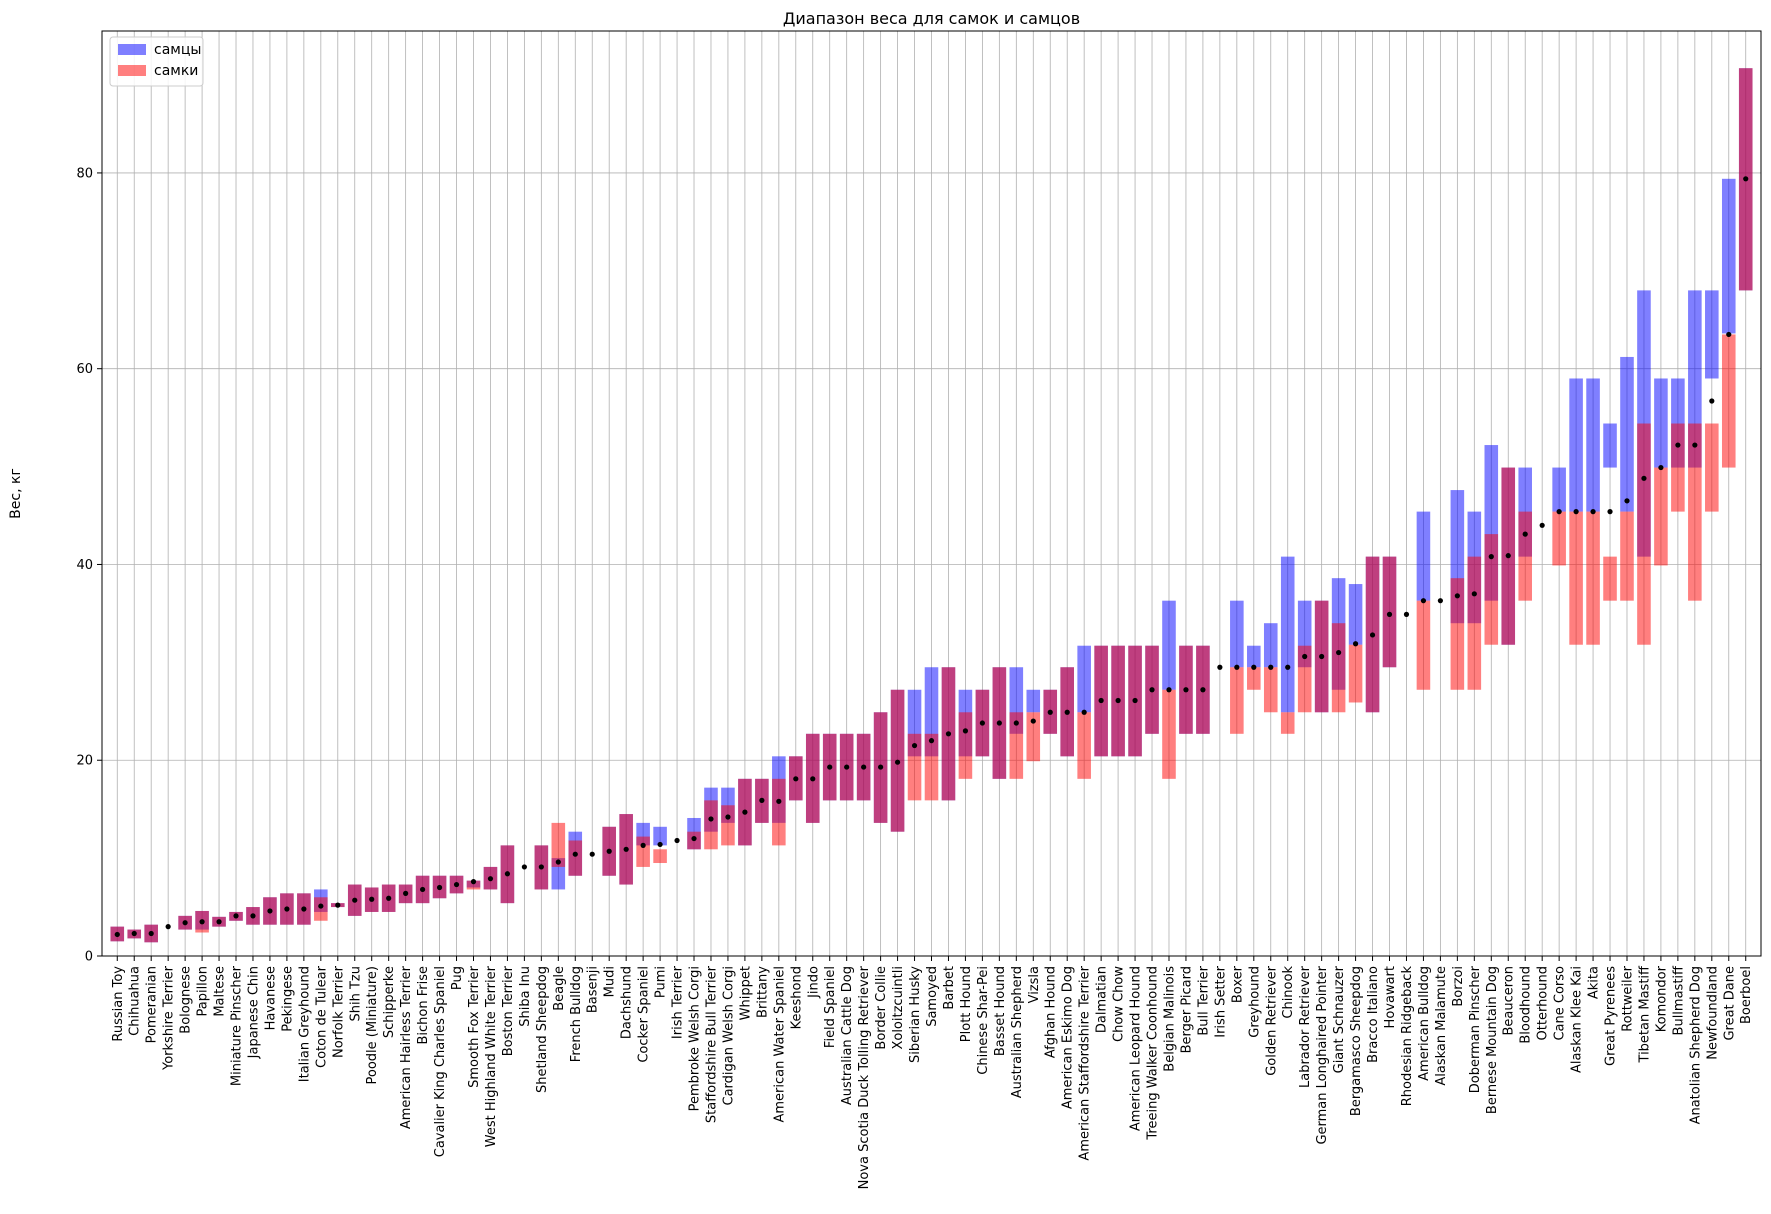  Describe the element at coordinates (1169, 1019) in the screenshot. I see `x-tick-label: Belgian Malinois` at that location.